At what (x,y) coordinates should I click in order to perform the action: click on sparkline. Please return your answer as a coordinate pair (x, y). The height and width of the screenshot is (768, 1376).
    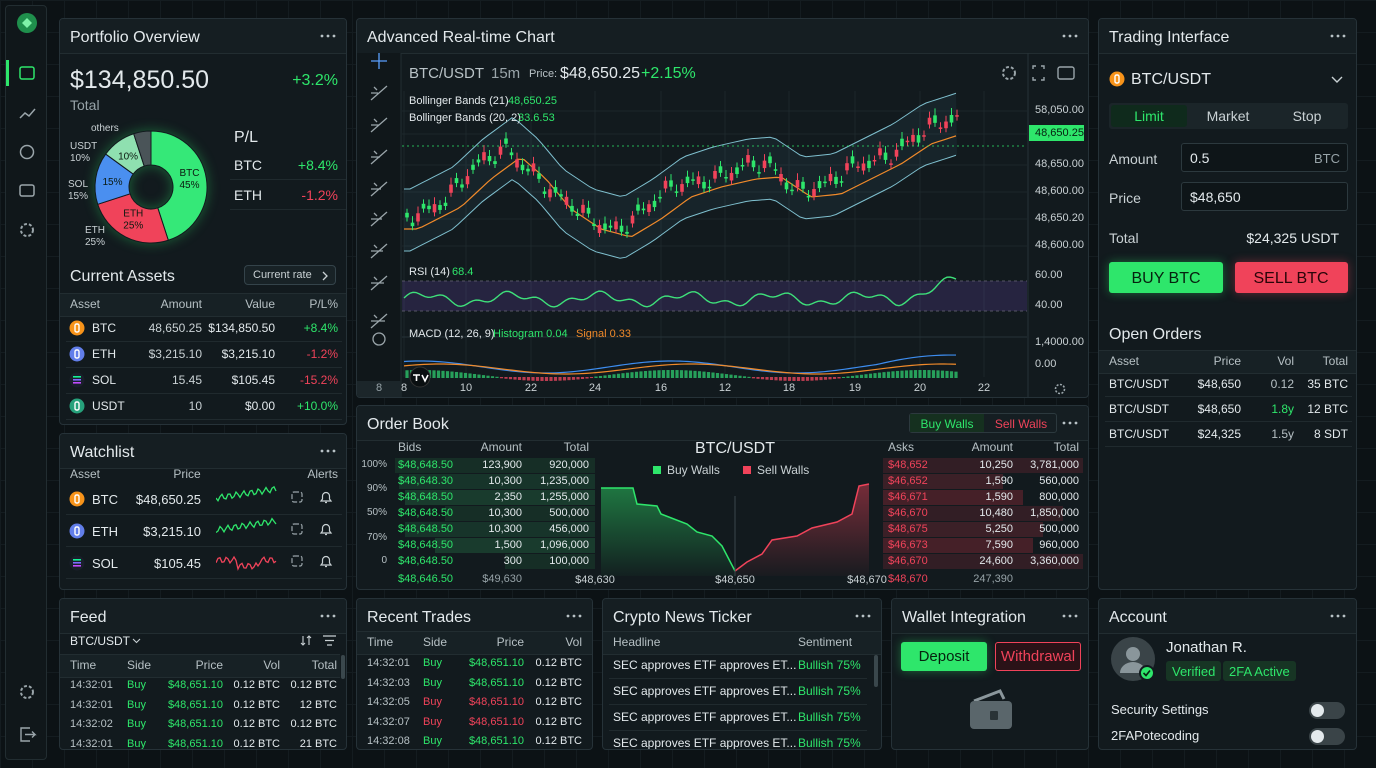
    Looking at the image, I should click on (246, 525).